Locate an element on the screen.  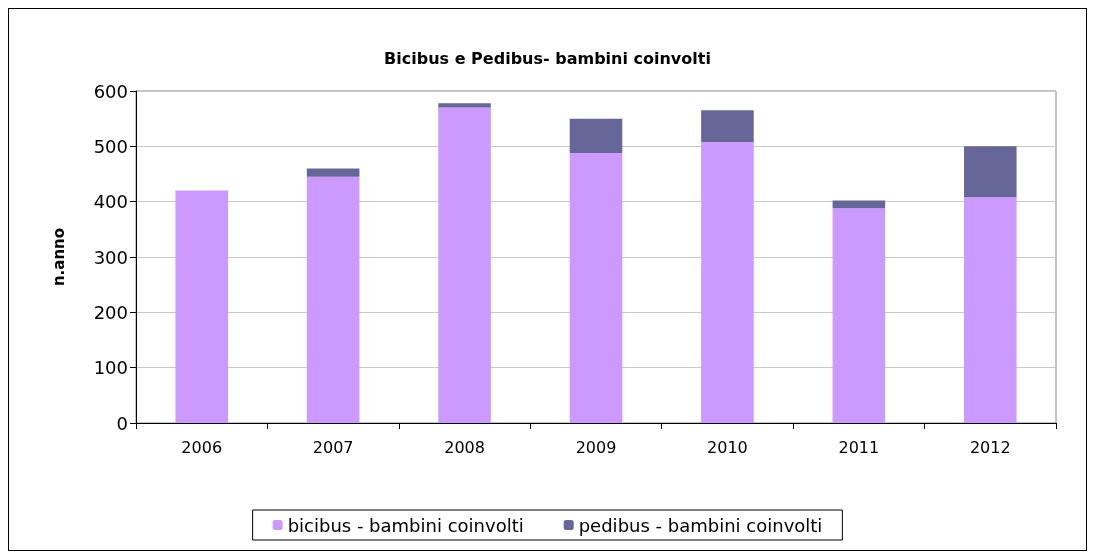
chart-title: Bicibus e Pedibus- bambini coinvolti is located at coordinates (547, 58).